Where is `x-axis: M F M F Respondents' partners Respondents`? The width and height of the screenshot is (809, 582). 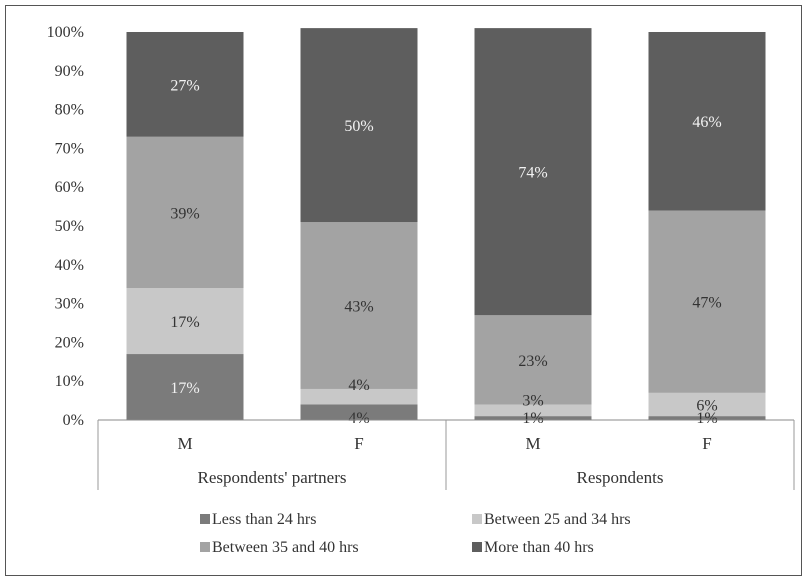
x-axis: M F M F Respondents' partners Respondents is located at coordinates (446, 454).